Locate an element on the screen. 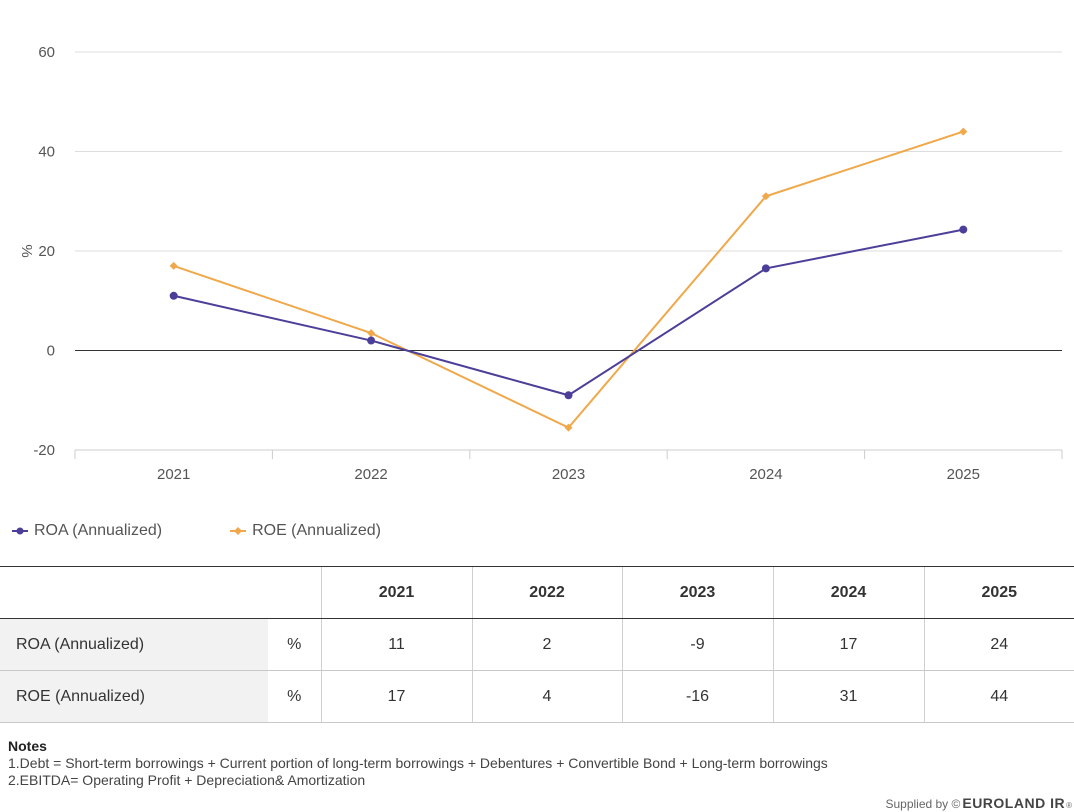  x-axis-ticks: 2021 2022 2023 2024 2025 is located at coordinates (568, 474).